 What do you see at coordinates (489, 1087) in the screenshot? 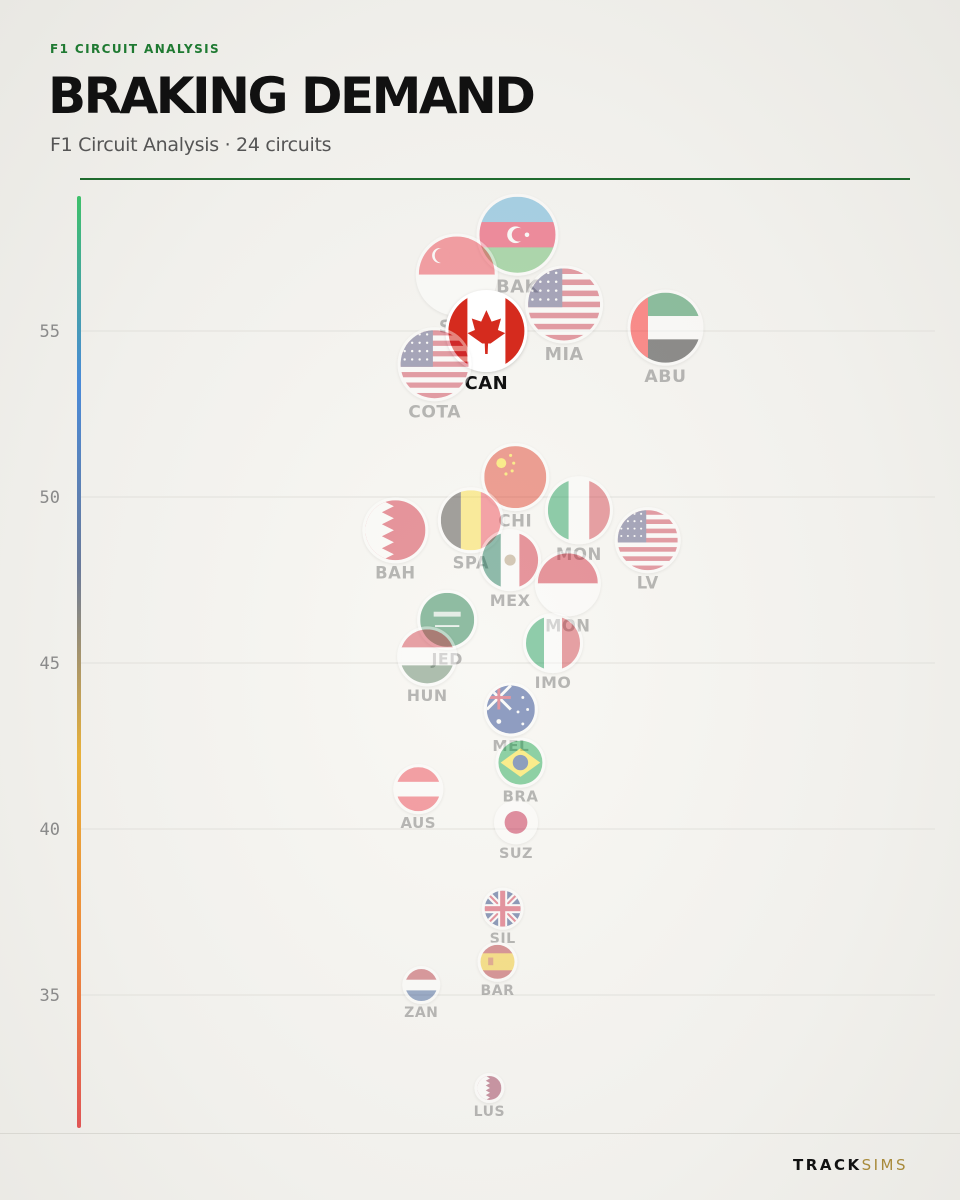
I see `qat-flag-icon` at bounding box center [489, 1087].